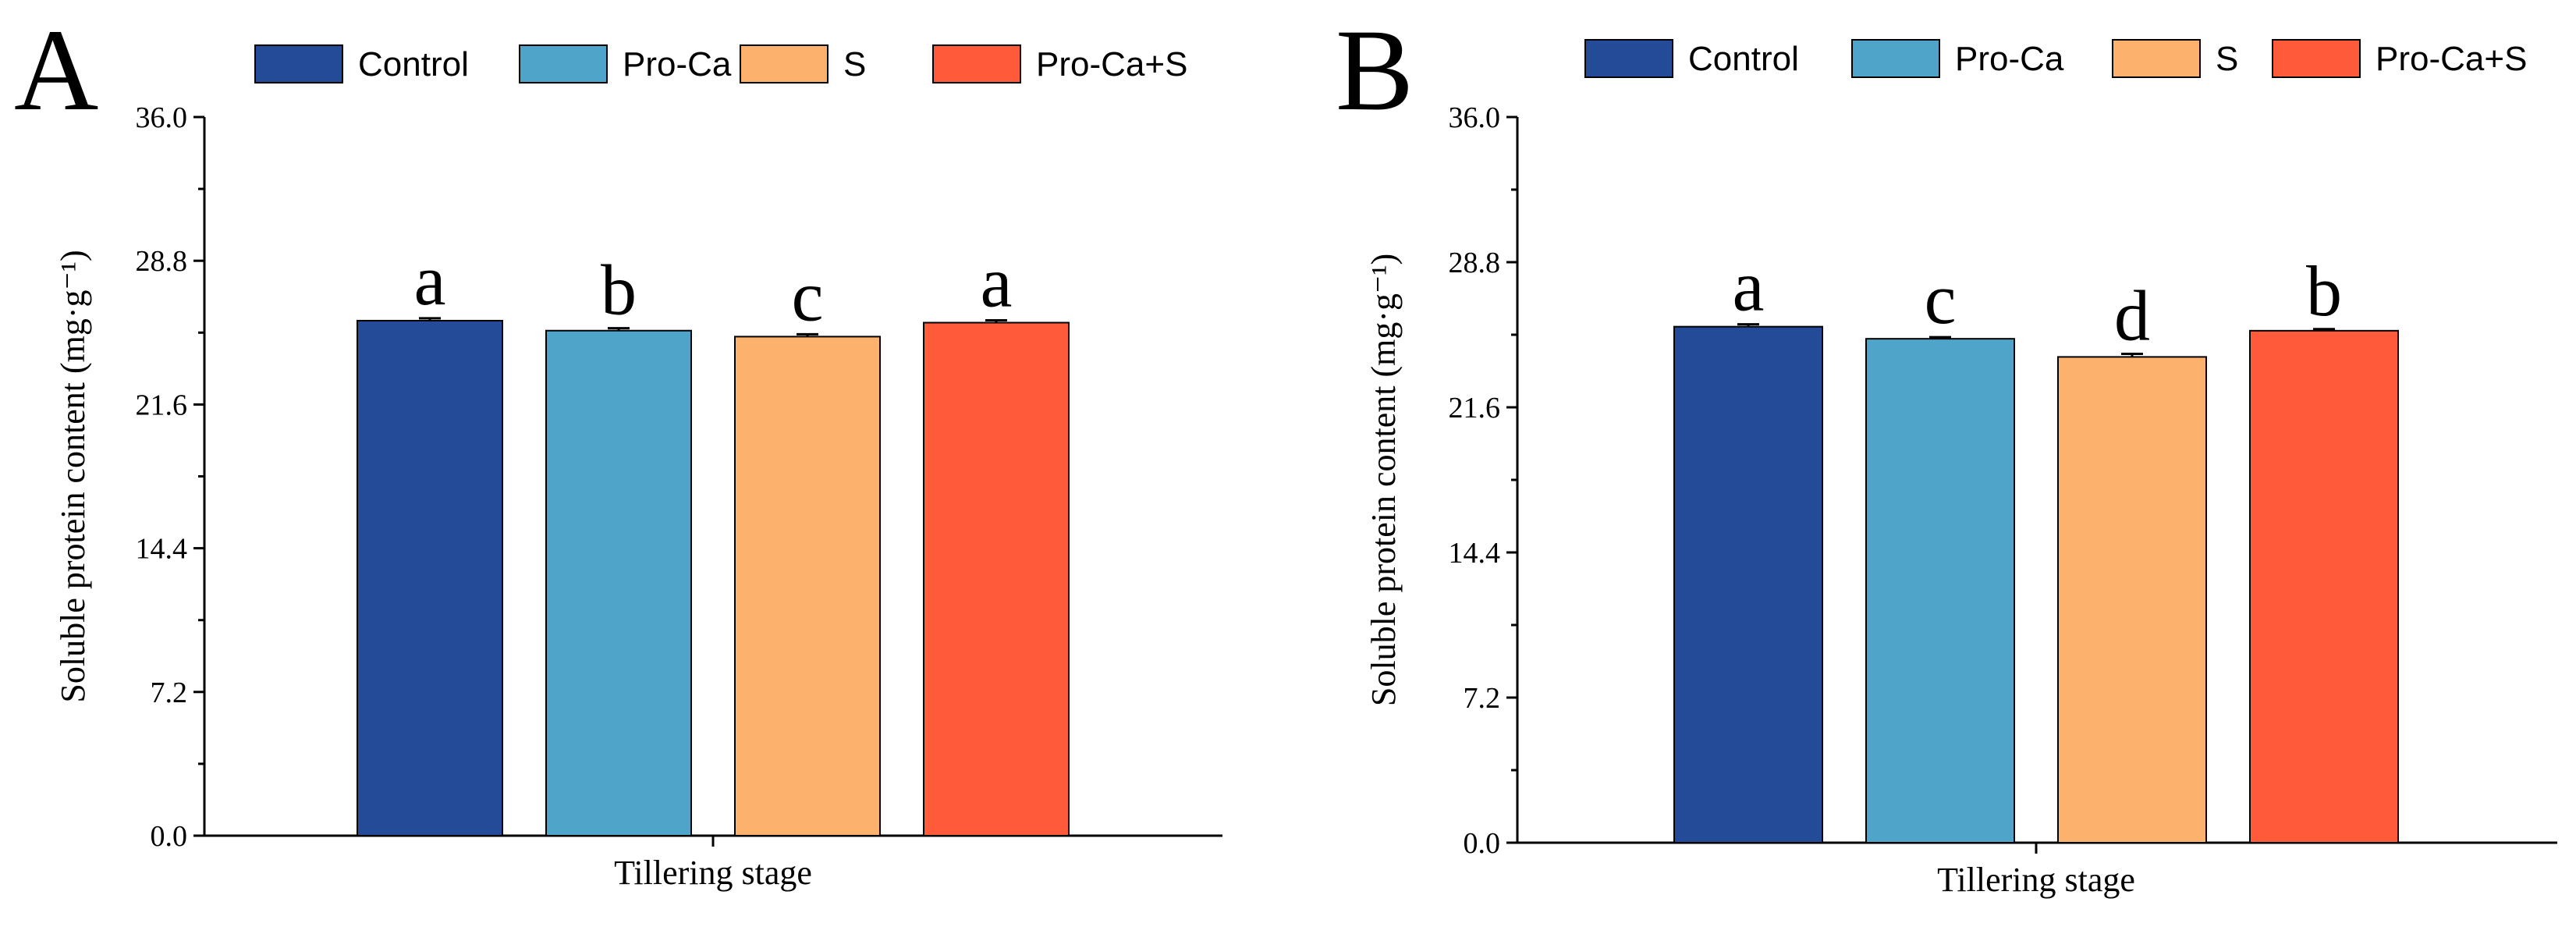 The image size is (2576, 934). I want to click on significance-label-a-2: c, so click(808, 296).